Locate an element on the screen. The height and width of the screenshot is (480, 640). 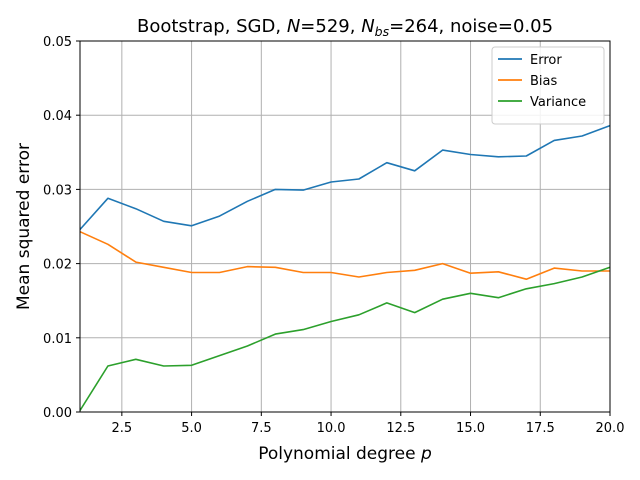
x-tick-label: 20.0 is located at coordinates (610, 428).